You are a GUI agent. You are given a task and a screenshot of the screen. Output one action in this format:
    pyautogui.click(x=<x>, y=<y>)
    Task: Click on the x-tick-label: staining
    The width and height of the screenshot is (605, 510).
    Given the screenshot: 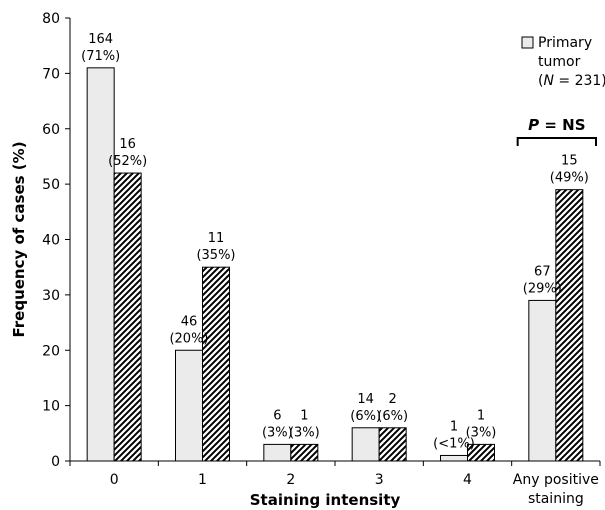 What is the action you would take?
    pyautogui.click(x=556, y=499)
    